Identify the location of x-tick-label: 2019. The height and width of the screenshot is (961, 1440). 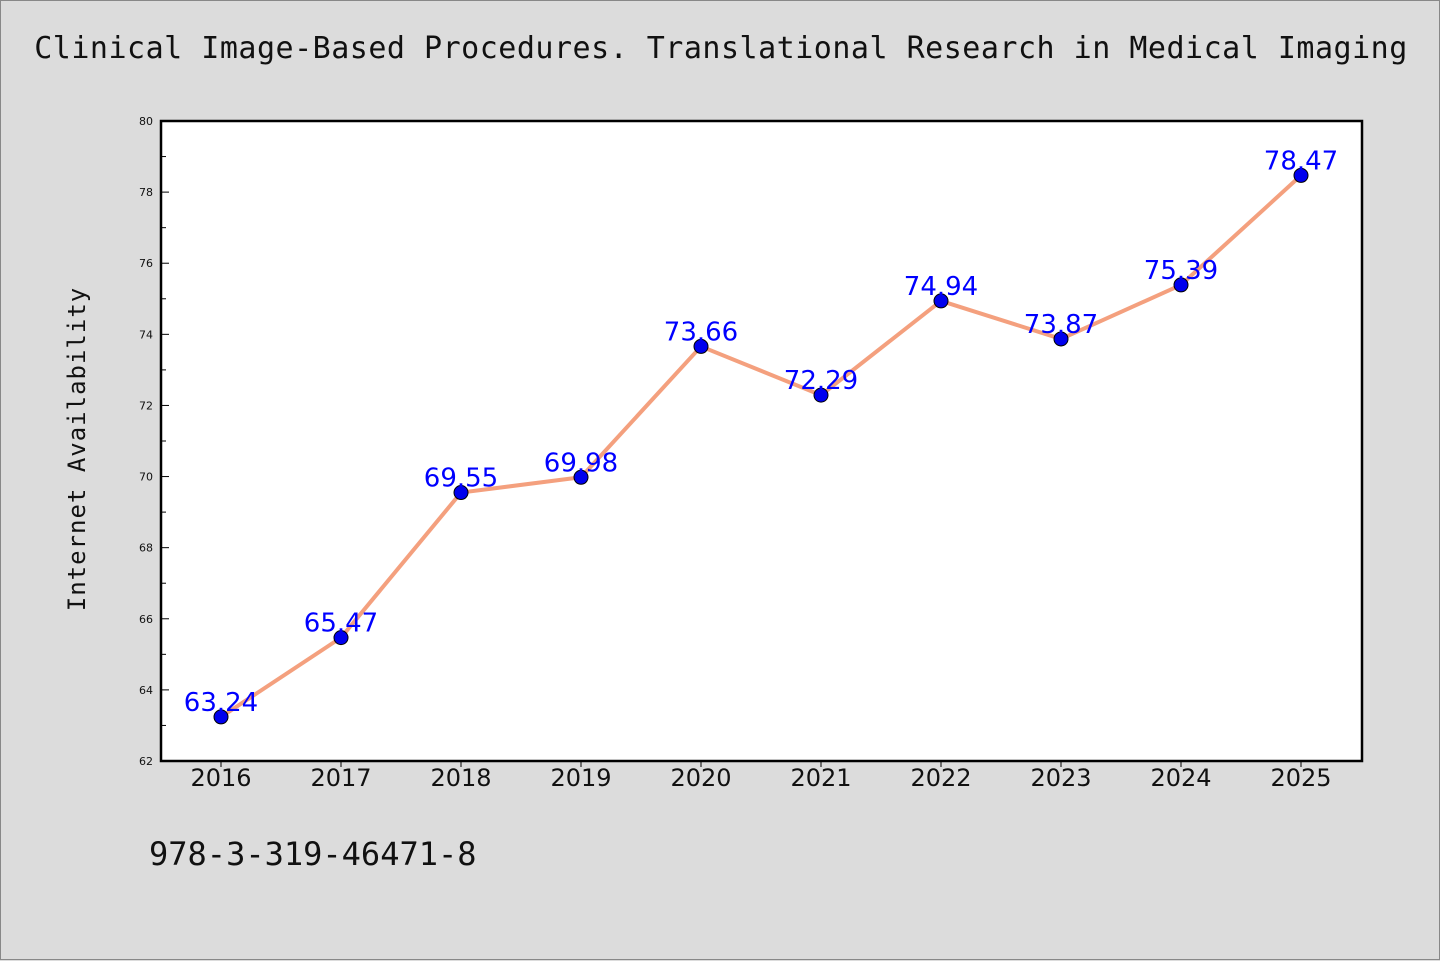
(580, 778).